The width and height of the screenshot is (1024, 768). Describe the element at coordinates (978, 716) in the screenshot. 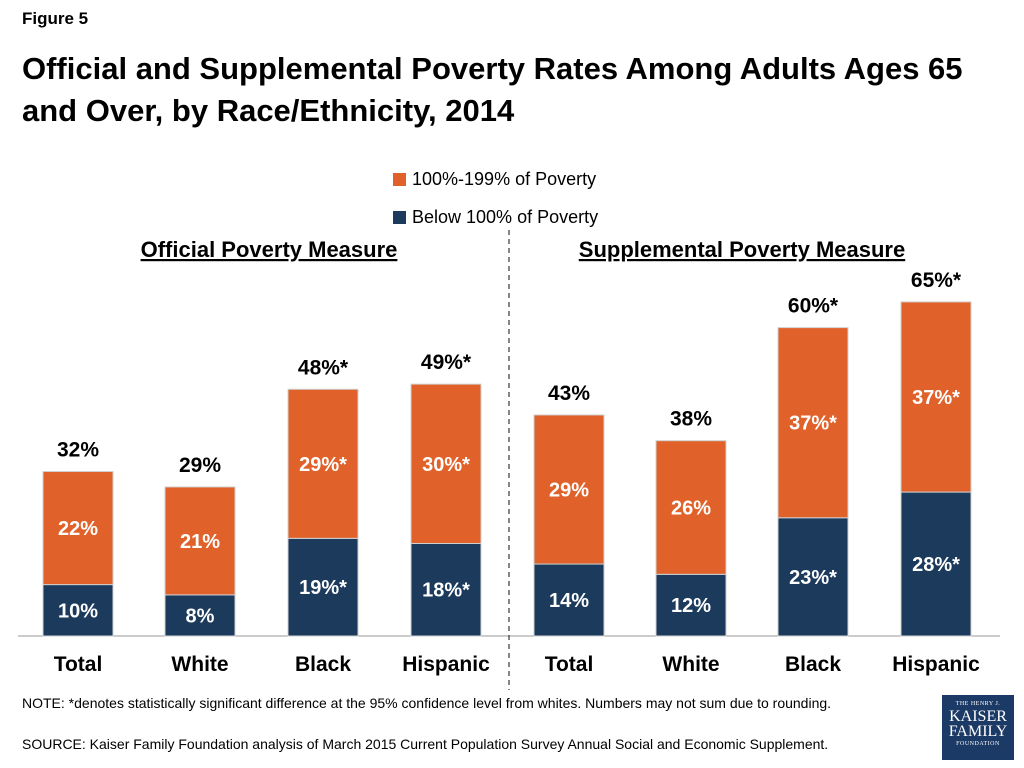

I see `logo-line2: KAISER` at that location.